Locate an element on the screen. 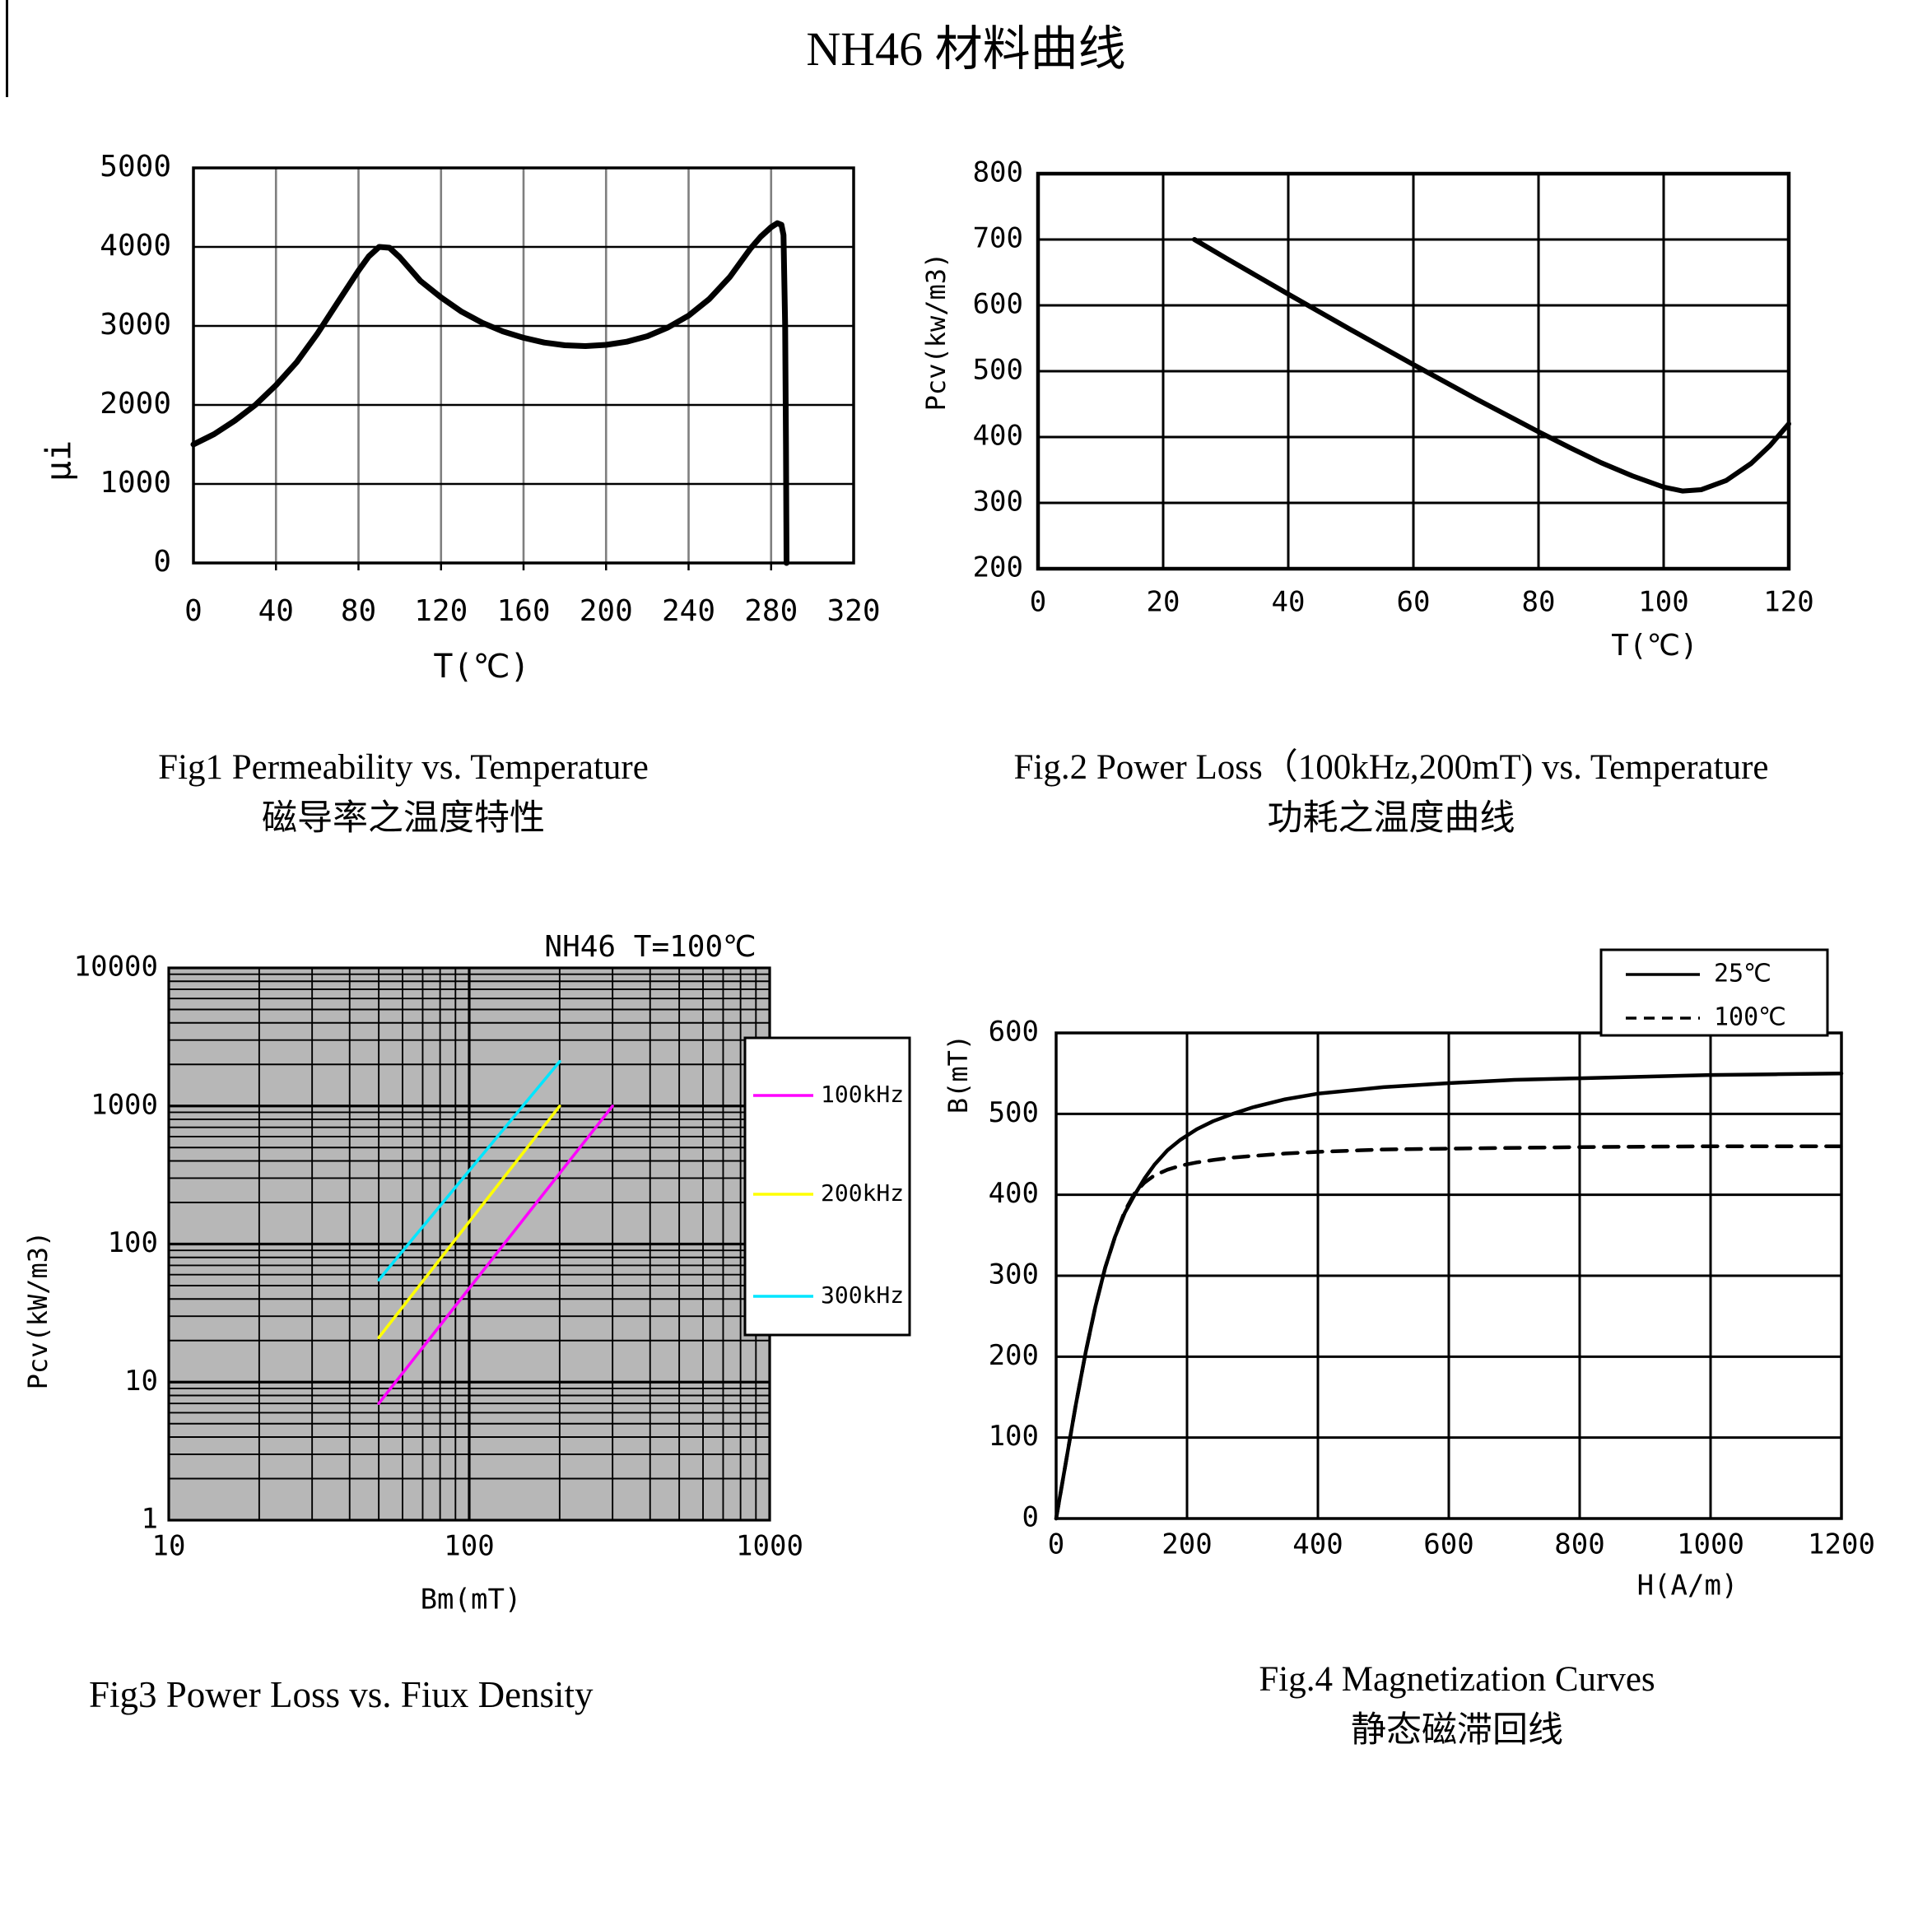  fig2-tick-labels: 0 20 40 60 80 100 120 200 300 400 500 600 700 800 is located at coordinates (1393, 387).